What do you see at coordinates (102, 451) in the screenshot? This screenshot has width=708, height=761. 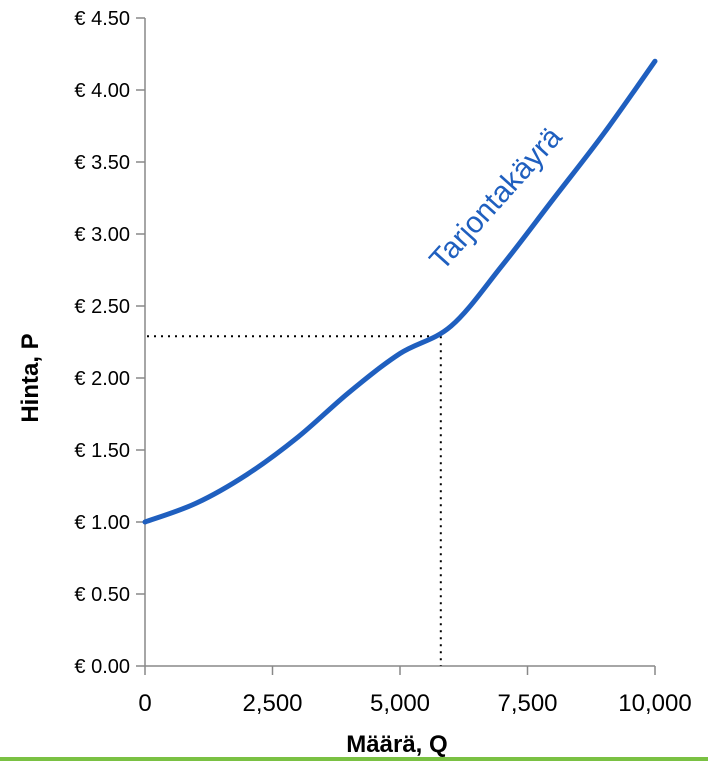 I see `y-tick-label: € 1.50` at bounding box center [102, 451].